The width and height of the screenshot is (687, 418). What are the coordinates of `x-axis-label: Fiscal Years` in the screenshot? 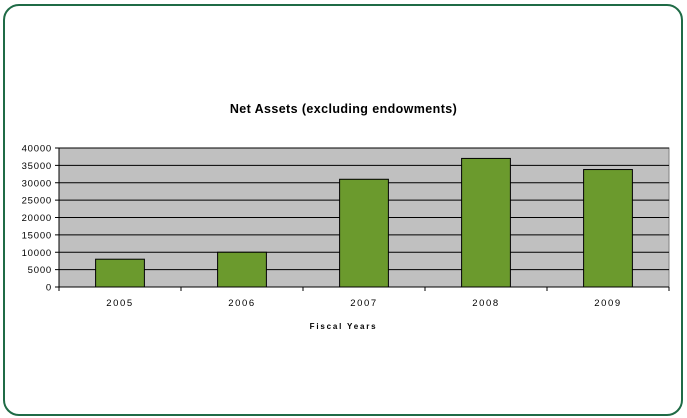 It's located at (343, 326).